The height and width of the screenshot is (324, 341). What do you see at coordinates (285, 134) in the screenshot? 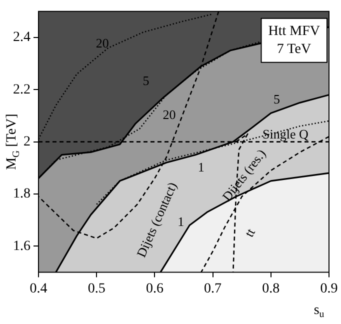
I see `annotation: Single Q` at bounding box center [285, 134].